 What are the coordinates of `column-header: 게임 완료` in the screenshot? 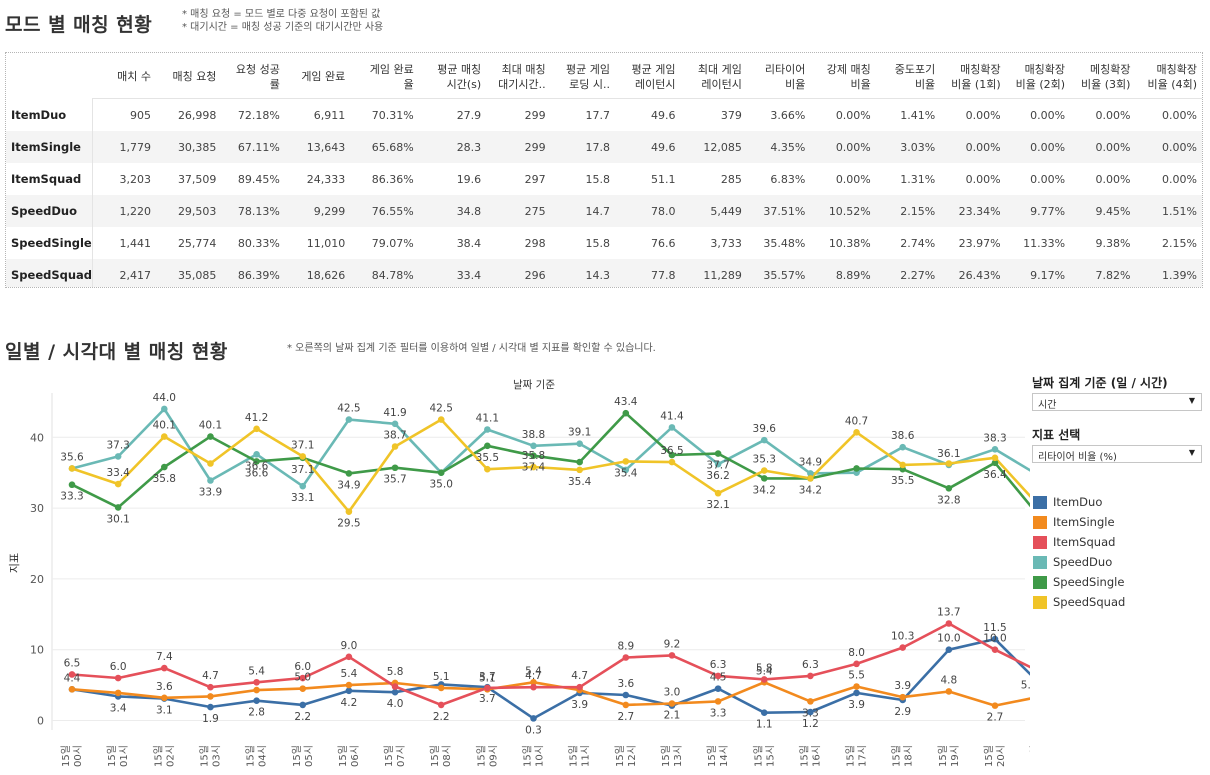 It's located at (317, 76).